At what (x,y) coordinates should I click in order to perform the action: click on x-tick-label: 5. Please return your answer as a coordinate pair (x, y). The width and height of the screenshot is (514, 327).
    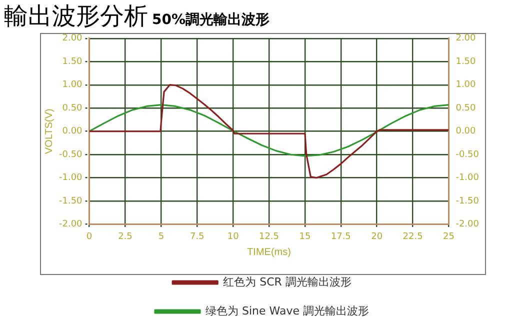
    Looking at the image, I should click on (161, 237).